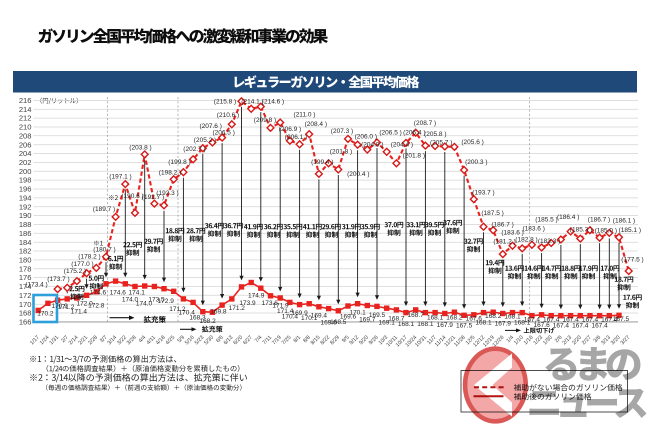  Describe the element at coordinates (548, 341) in the screenshot. I see `svg-text: 1/30` at that location.